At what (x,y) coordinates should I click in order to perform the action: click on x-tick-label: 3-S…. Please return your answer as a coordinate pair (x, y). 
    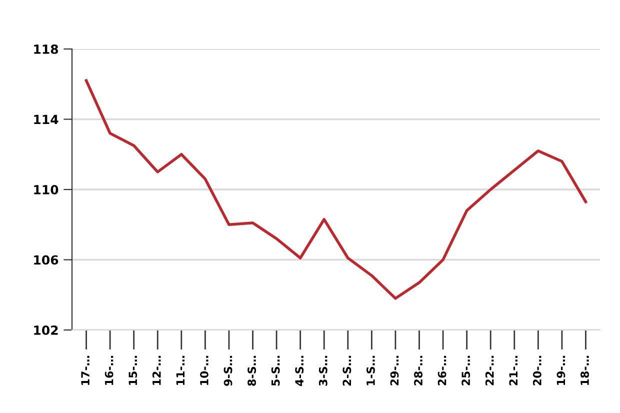
    Looking at the image, I should click on (323, 371).